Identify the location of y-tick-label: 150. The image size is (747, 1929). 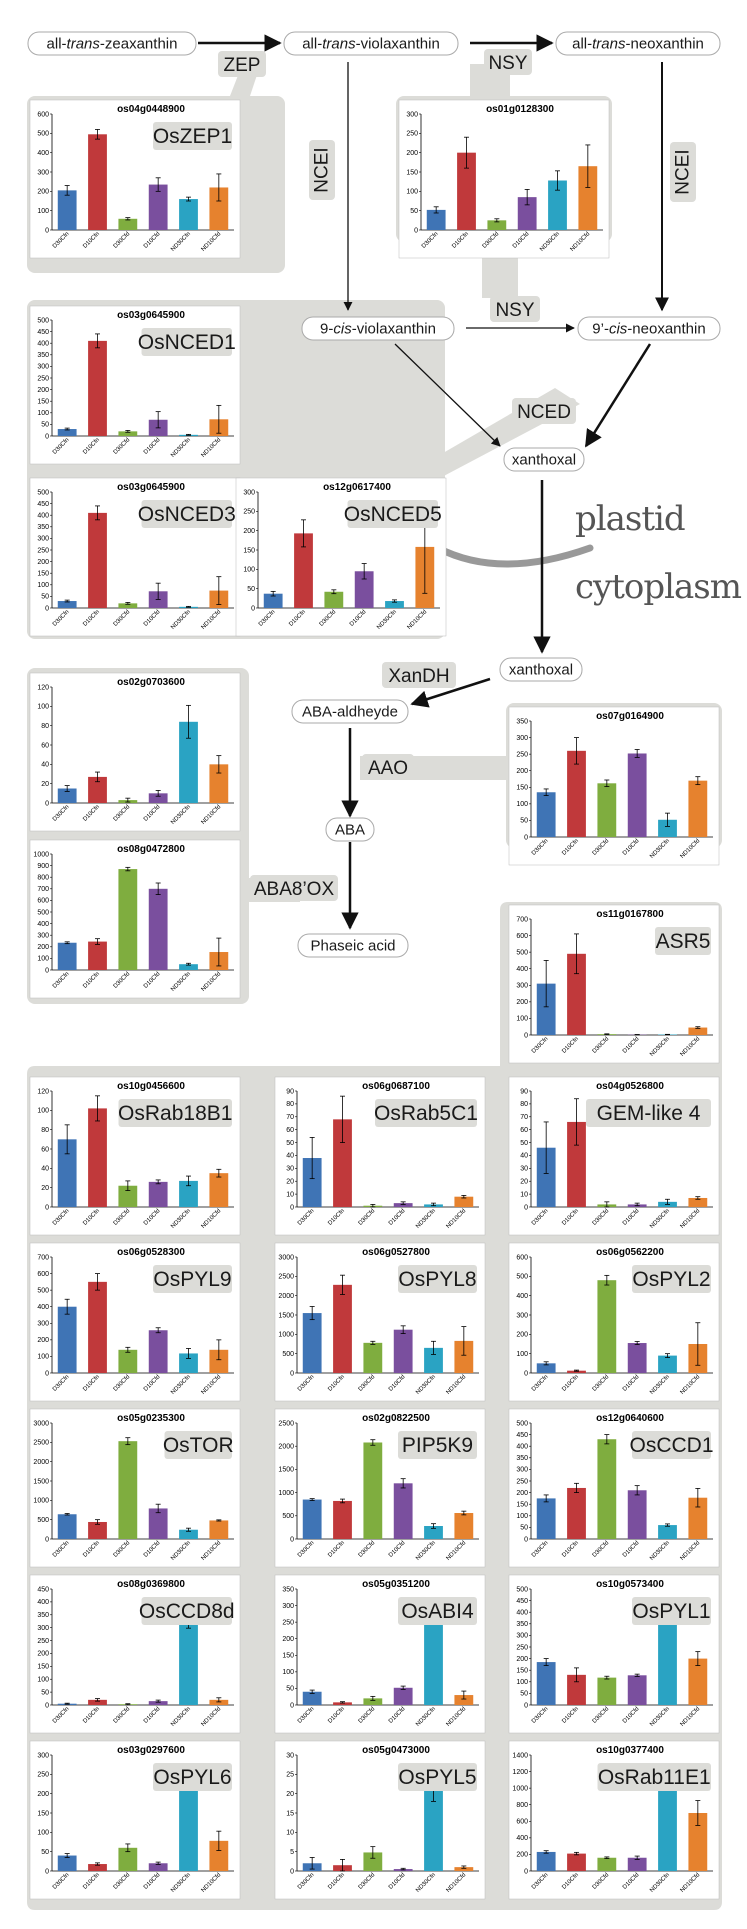
(522, 1505).